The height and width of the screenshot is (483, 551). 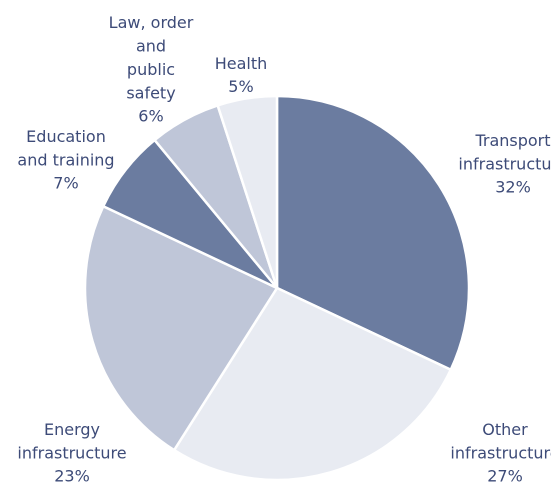 What do you see at coordinates (513, 187) in the screenshot?
I see `slice-value-label: 32%` at bounding box center [513, 187].